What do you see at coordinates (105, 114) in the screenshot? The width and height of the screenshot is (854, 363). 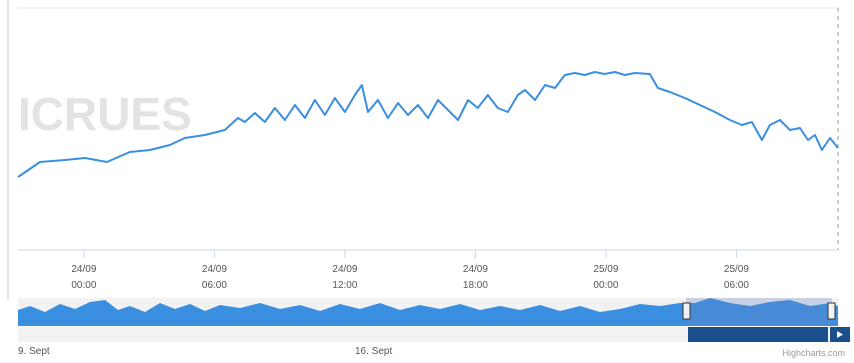 I see `watermark: ICRUES` at bounding box center [105, 114].